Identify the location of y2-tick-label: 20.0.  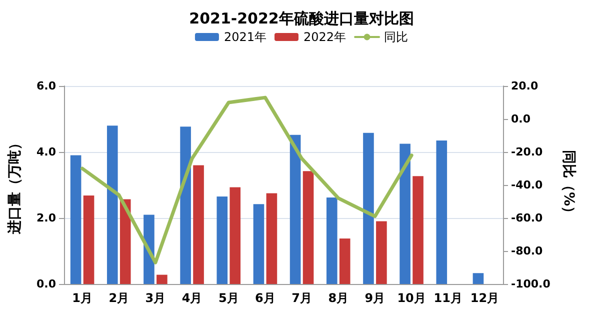
(524, 86).